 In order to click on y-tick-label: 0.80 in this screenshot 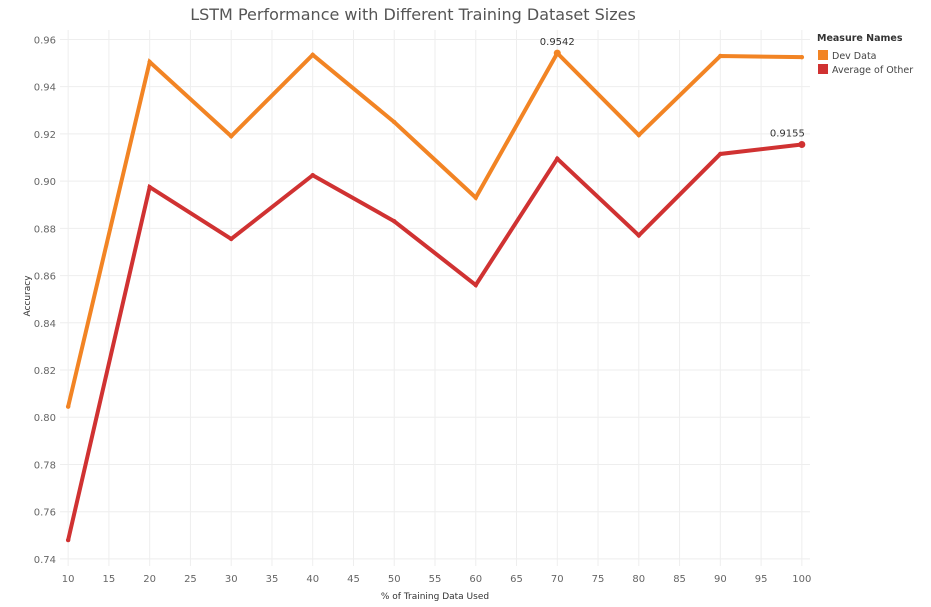, I will do `click(45, 418)`.